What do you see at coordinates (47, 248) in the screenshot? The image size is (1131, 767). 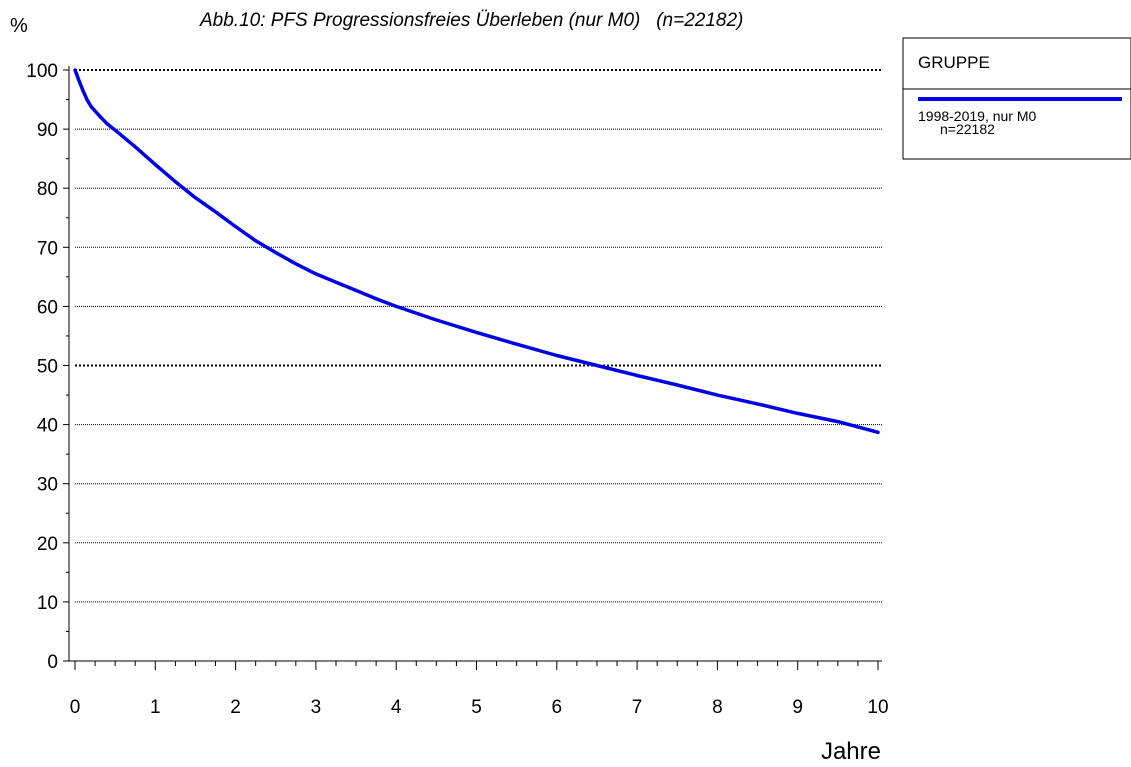 I see `y-tick-label-70: 70` at bounding box center [47, 248].